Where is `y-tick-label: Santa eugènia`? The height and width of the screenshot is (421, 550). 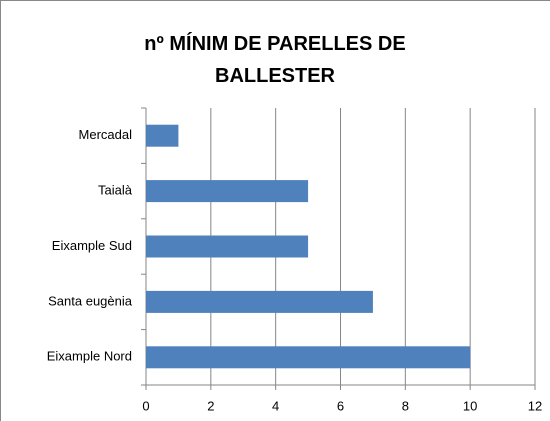 y-tick-label: Santa eugènia is located at coordinates (90, 300).